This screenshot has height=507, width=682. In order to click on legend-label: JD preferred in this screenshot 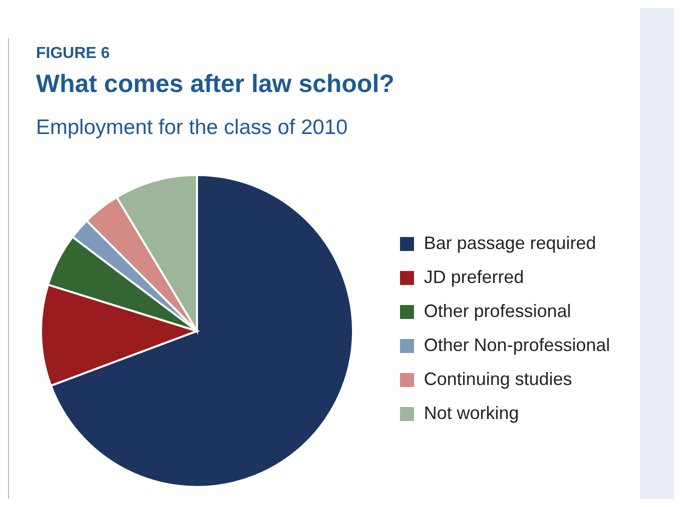, I will do `click(474, 277)`.